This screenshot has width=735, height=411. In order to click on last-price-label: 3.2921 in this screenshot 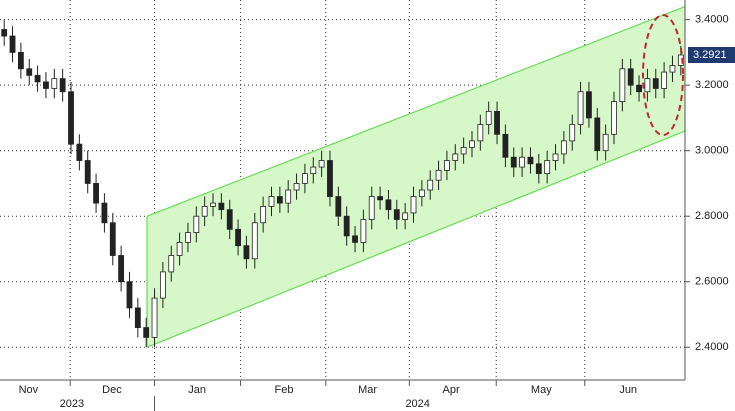, I will do `click(710, 55)`.